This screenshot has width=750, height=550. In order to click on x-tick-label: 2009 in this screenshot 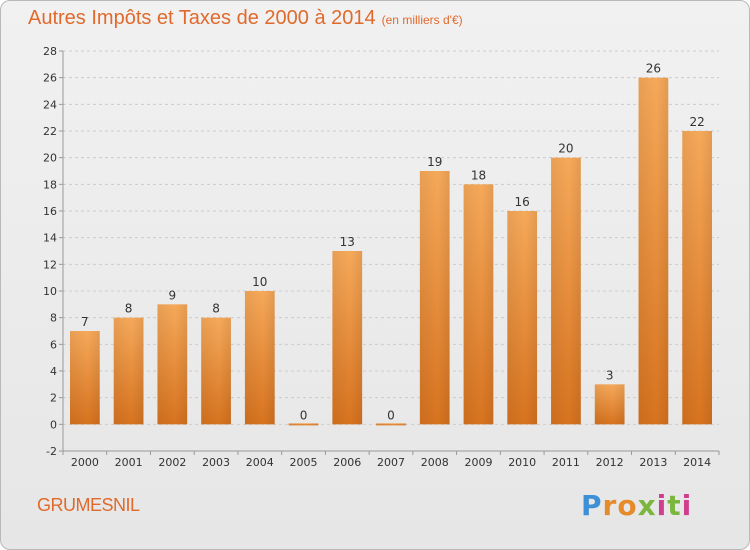, I will do `click(478, 462)`.